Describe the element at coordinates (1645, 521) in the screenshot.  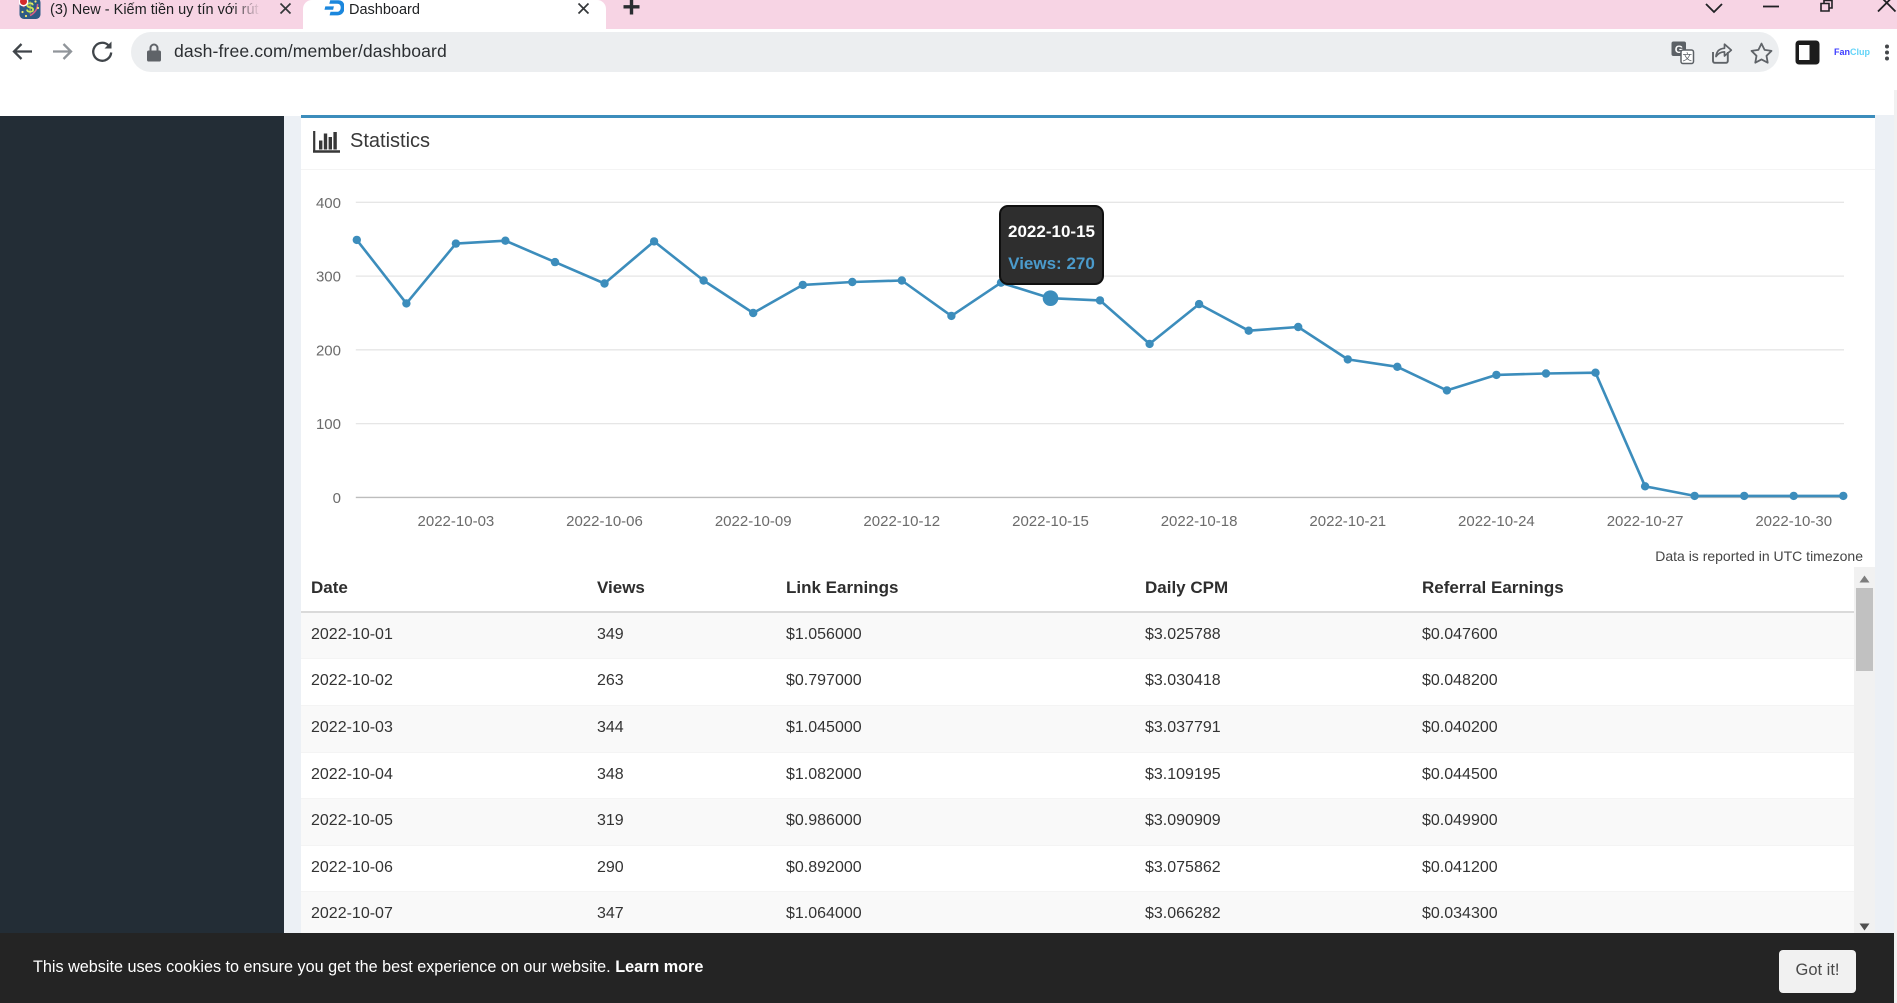
I see `svg-text: 2022-10-27` at that location.